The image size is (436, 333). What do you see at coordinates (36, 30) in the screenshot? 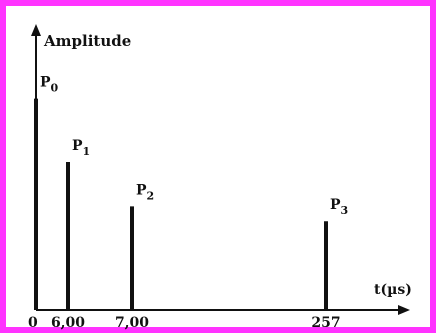
I see `y-axis-arrow` at bounding box center [36, 30].